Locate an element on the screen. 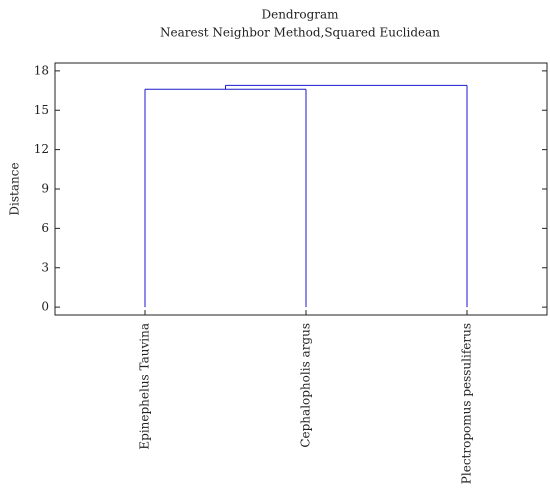 The height and width of the screenshot is (488, 550). x-tick-label: Cephalopholis argus is located at coordinates (306, 385).